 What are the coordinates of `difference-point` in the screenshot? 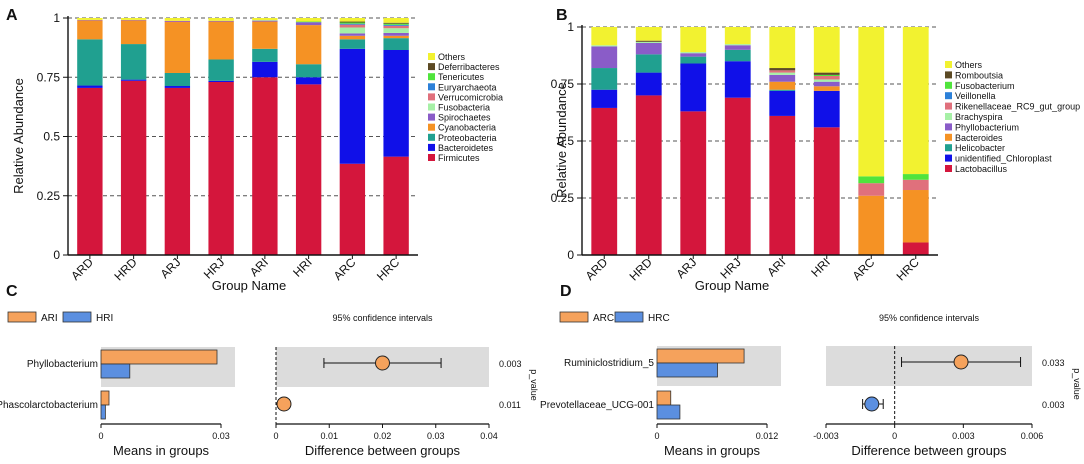 It's located at (961, 362).